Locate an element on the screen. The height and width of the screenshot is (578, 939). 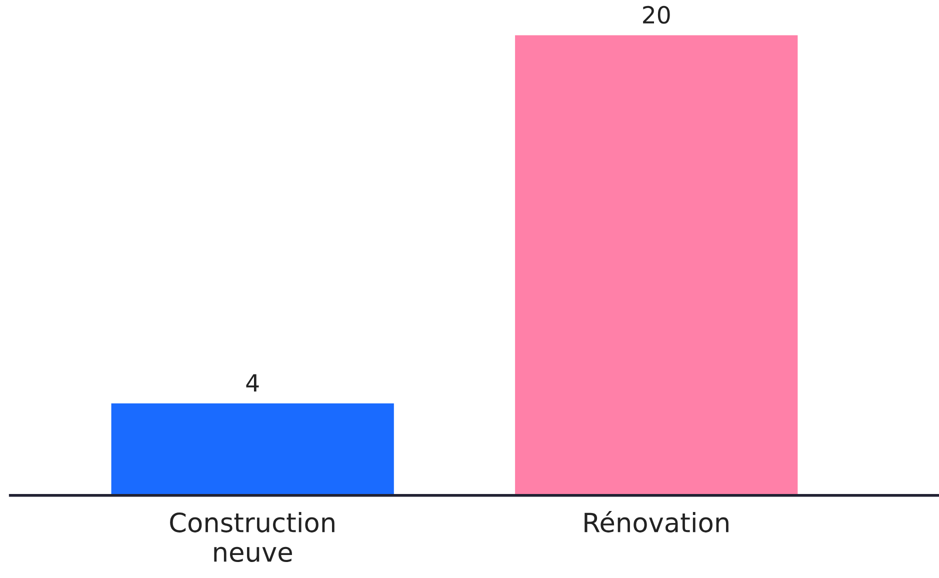
x-tick-label: Rénovation is located at coordinates (656, 521).